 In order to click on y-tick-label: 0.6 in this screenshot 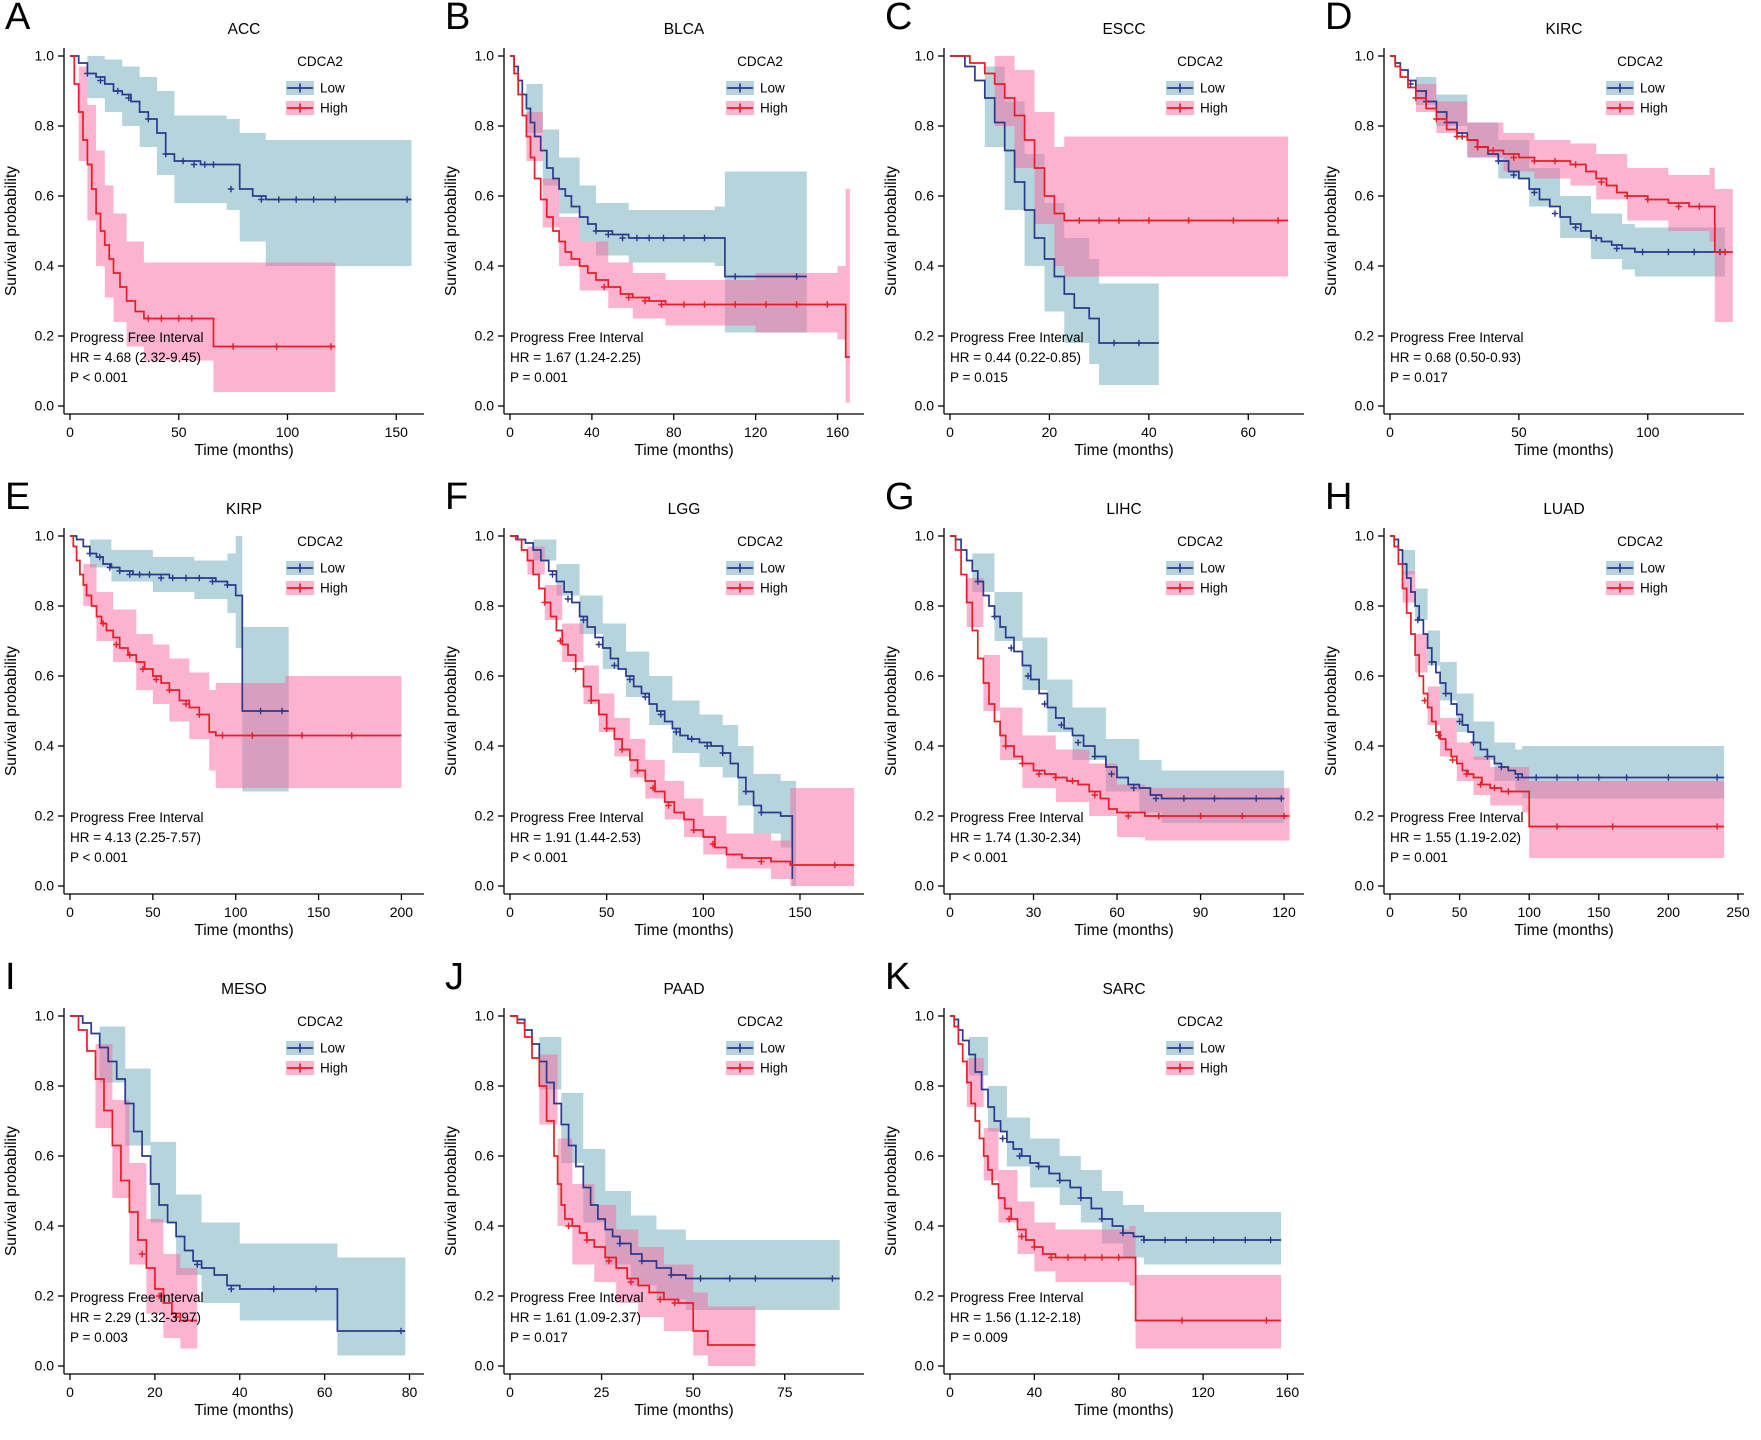, I will do `click(45, 1156)`.